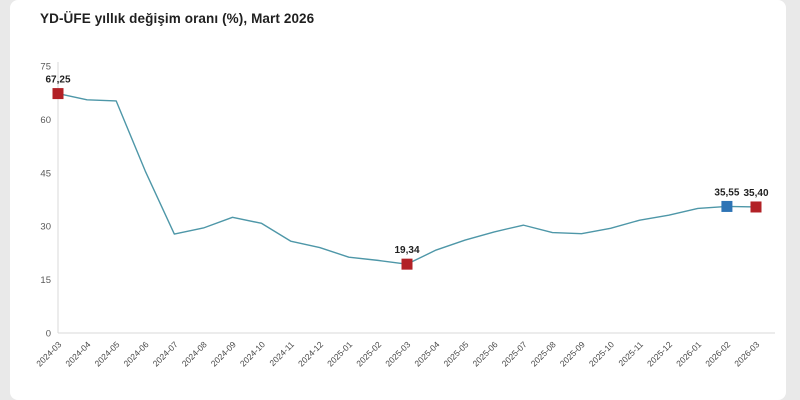  I want to click on x-tick-label: 2024-04, so click(77, 353).